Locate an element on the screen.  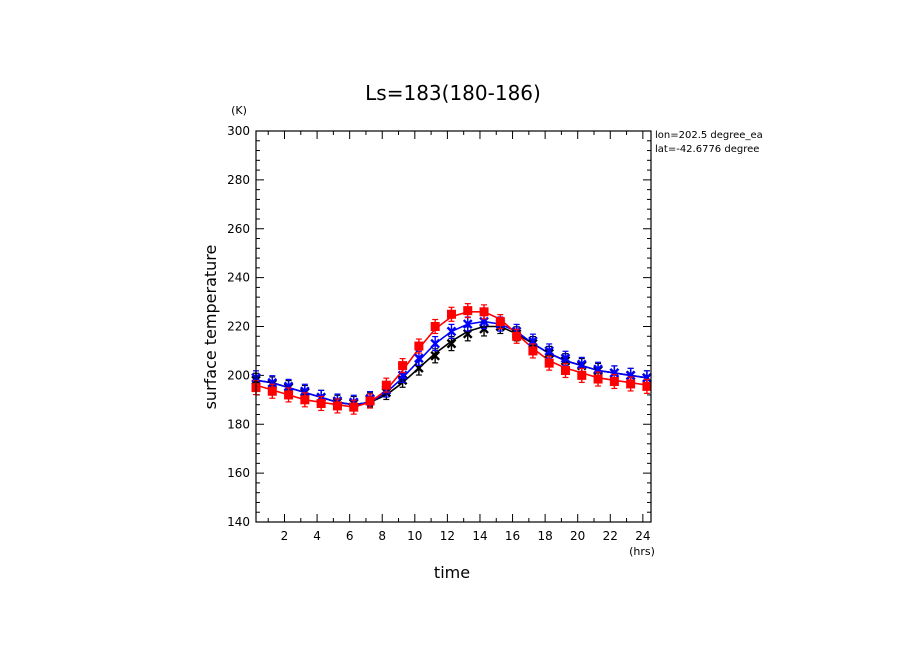
x-tick-label: 22 is located at coordinates (610, 536).